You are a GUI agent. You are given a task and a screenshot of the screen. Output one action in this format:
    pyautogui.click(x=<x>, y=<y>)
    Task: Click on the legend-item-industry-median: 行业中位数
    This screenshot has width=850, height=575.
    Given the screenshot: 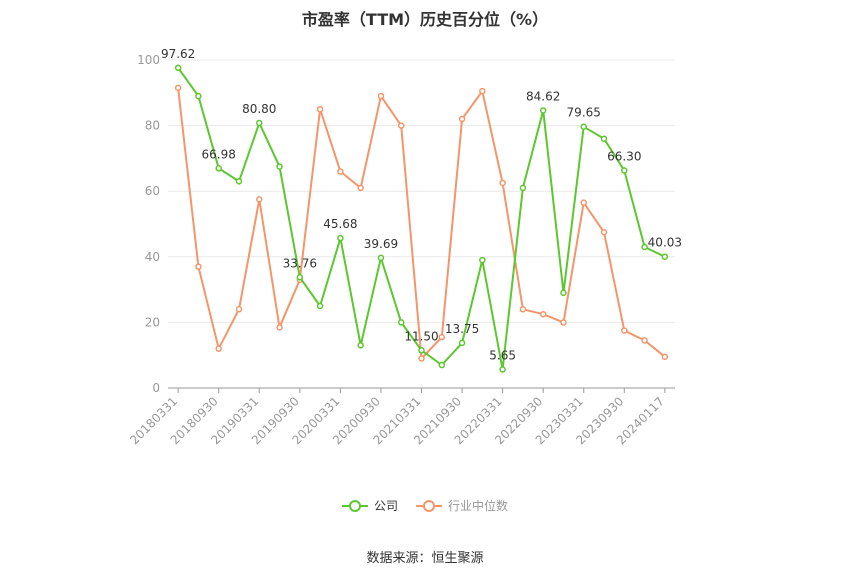 What is the action you would take?
    pyautogui.click(x=462, y=505)
    